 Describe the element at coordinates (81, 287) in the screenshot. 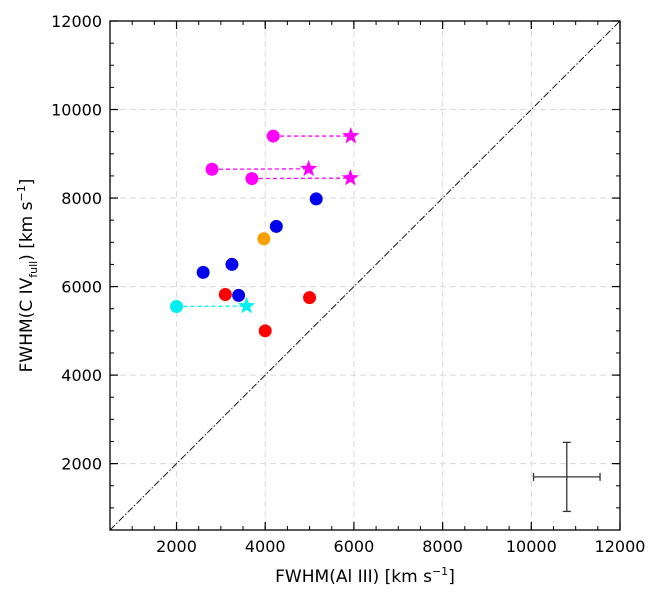

I see `y-tick-label: 6000` at that location.